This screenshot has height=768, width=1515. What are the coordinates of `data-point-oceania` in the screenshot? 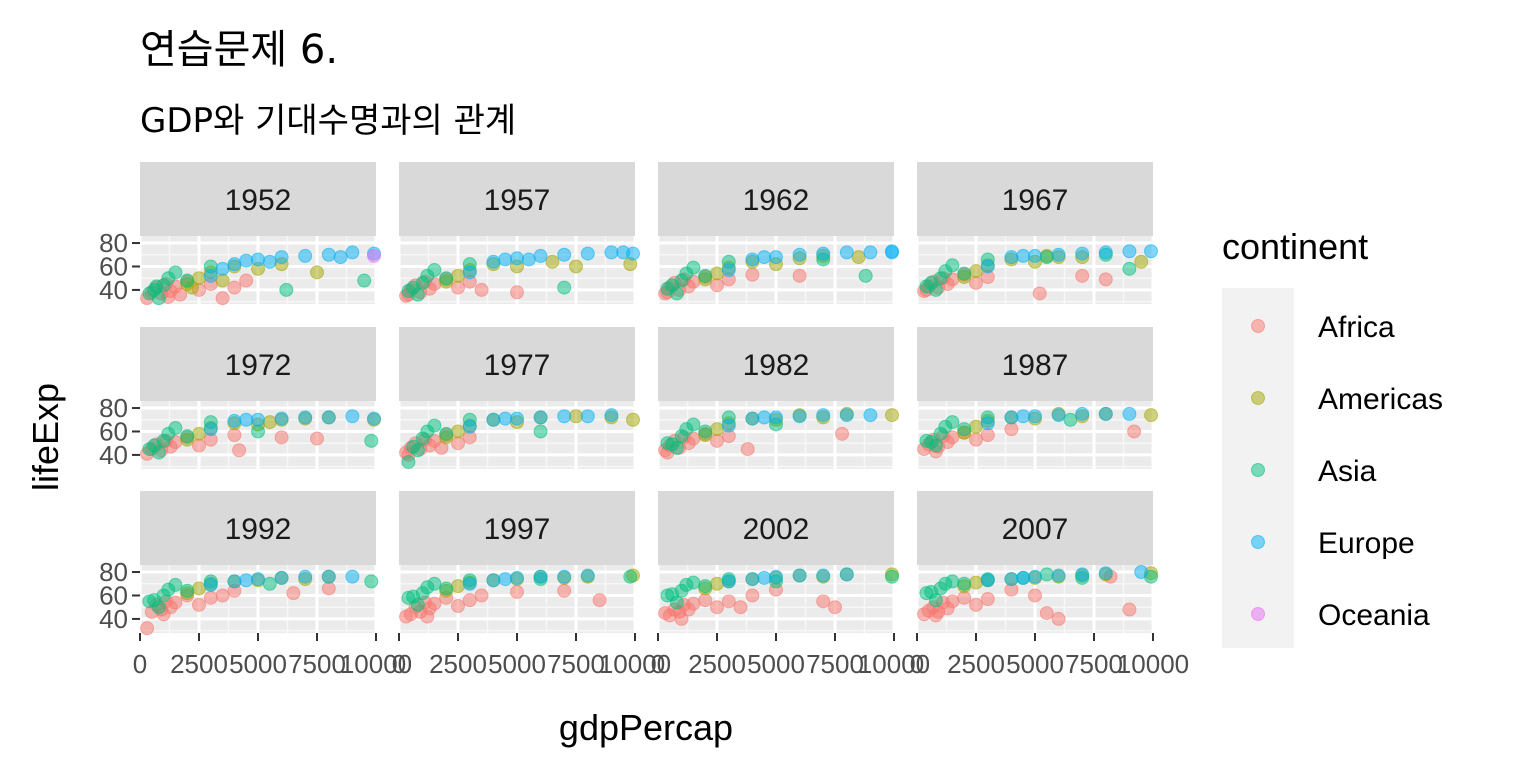 It's located at (374, 255).